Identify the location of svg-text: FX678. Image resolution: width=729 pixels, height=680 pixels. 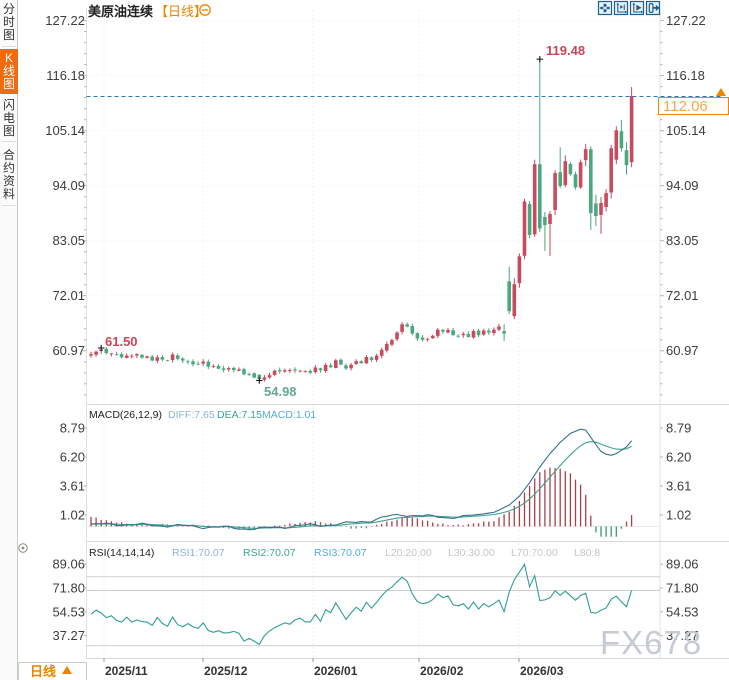
(651, 642).